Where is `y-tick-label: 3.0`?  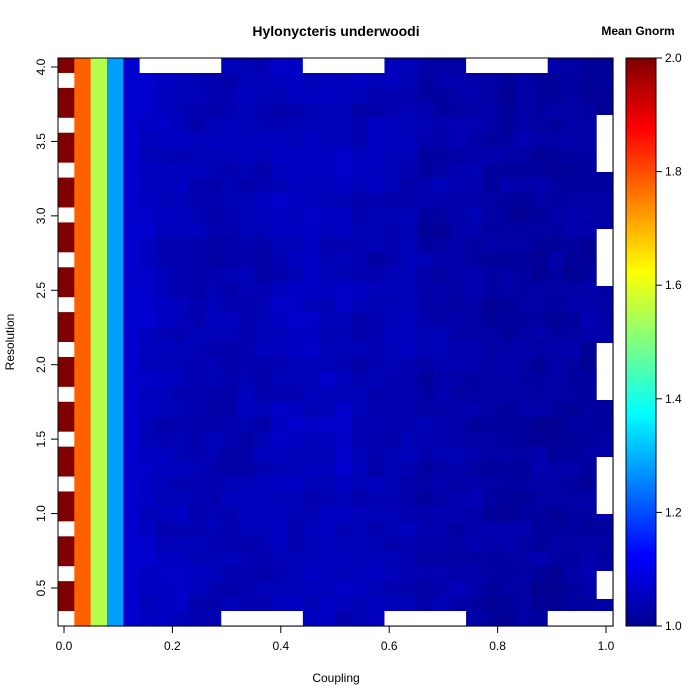 y-tick-label: 3.0 is located at coordinates (41, 215).